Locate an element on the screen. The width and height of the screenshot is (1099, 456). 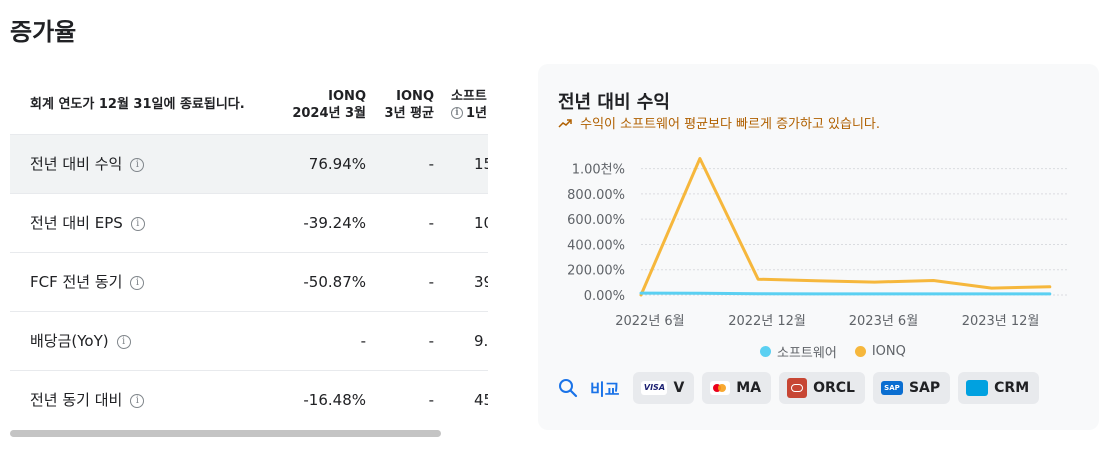
table-row: FCF 전년 동기 i -50.87% - 39.1 is located at coordinates (249, 281).